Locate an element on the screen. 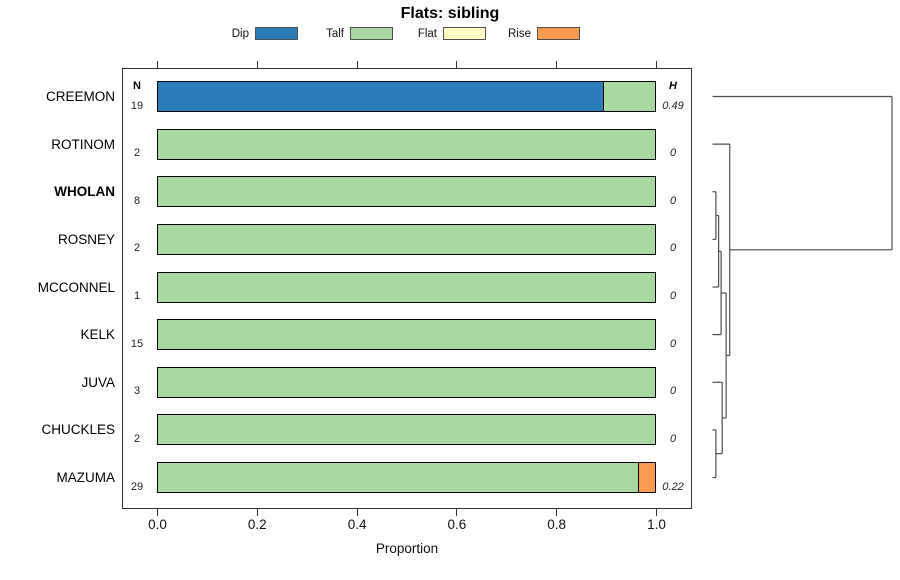 This screenshot has width=900, height=580. row-label-mazuma: MAZUMA is located at coordinates (86, 477).